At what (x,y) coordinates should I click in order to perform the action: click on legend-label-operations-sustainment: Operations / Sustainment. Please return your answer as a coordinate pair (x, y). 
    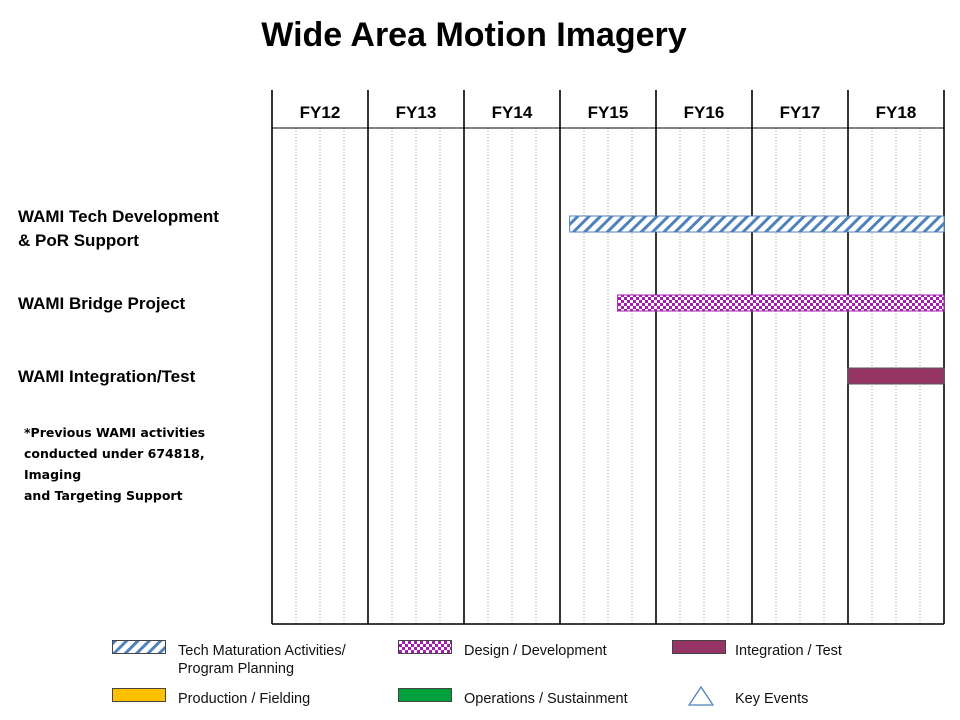
    Looking at the image, I should click on (546, 699).